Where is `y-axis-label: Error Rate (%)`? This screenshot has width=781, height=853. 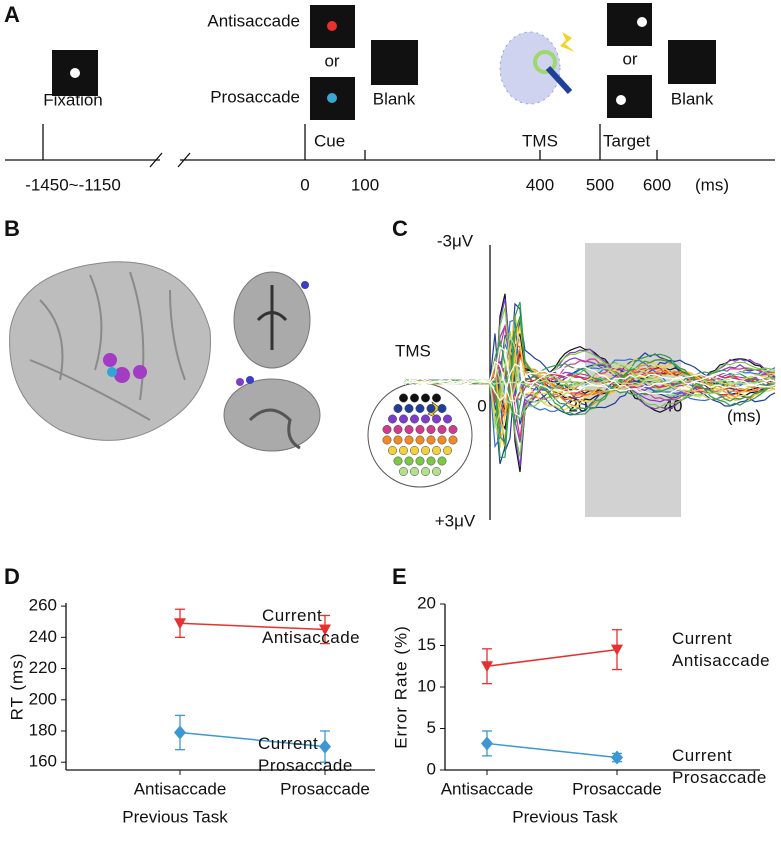
y-axis-label: Error Rate (%) is located at coordinates (400, 687).